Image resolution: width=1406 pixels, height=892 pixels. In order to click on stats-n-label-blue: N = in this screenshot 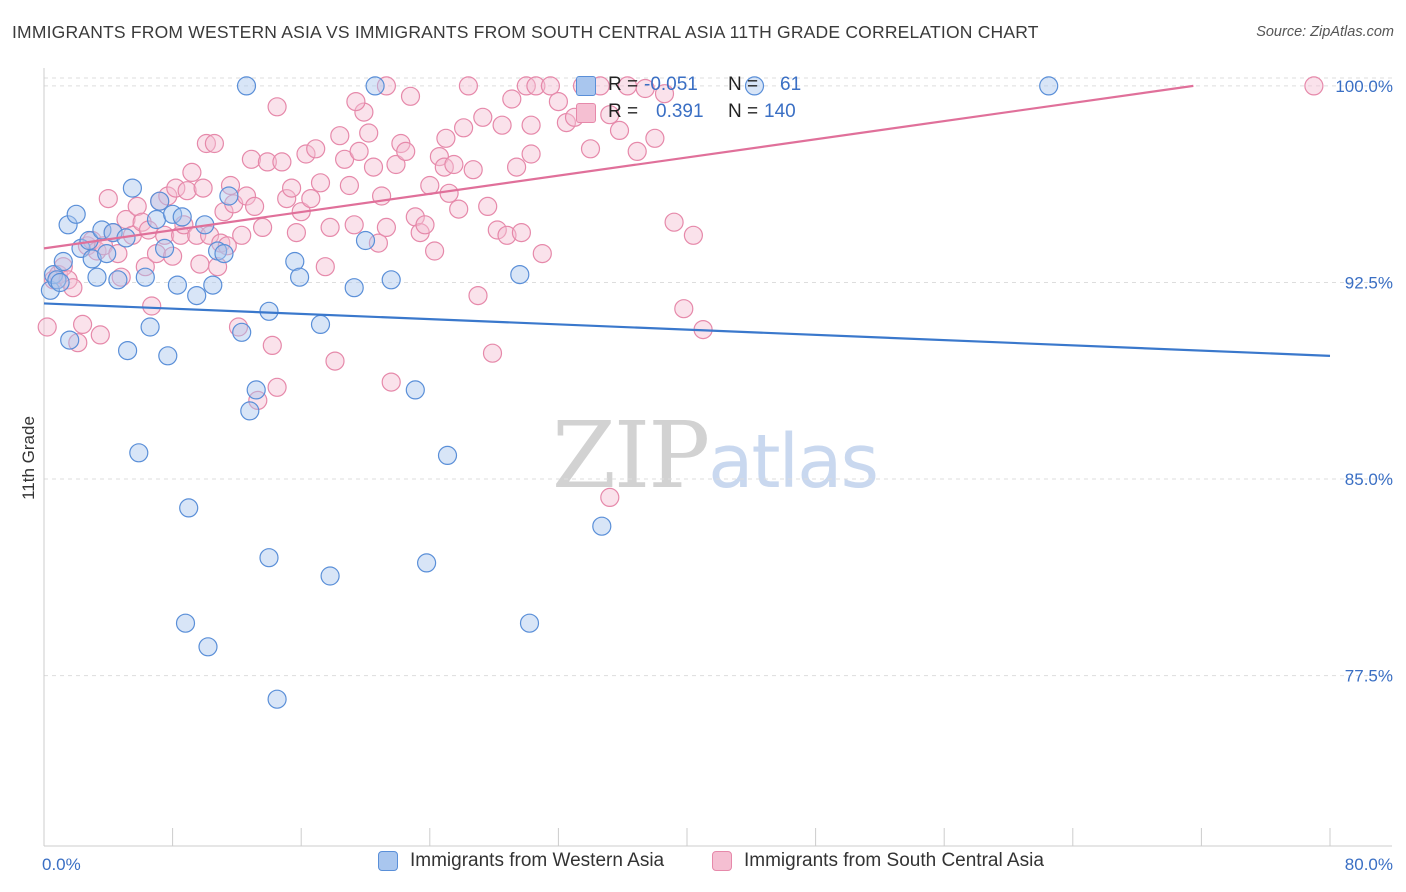, I will do `click(743, 84)`.